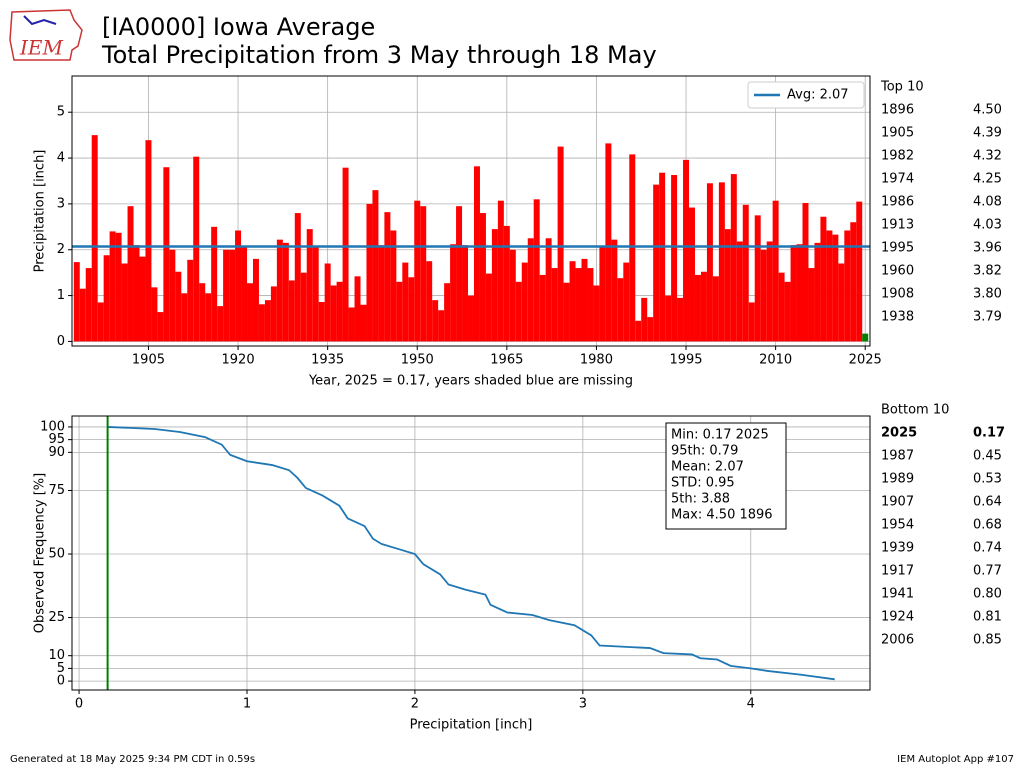 This screenshot has width=1024, height=772. I want to click on logo-icon, so click(40, 20).